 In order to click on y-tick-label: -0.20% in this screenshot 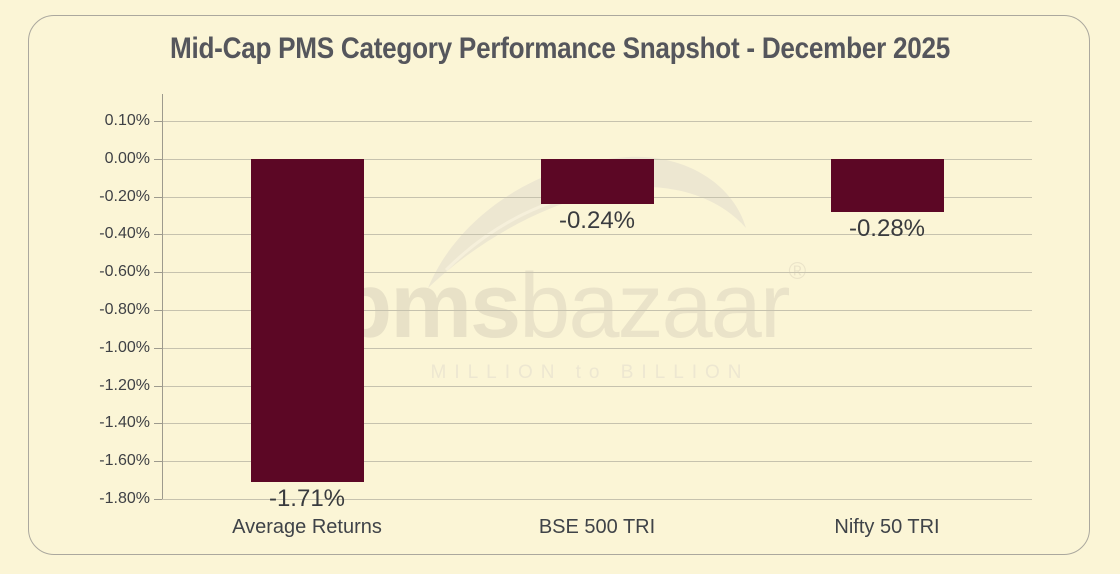, I will do `click(124, 196)`.